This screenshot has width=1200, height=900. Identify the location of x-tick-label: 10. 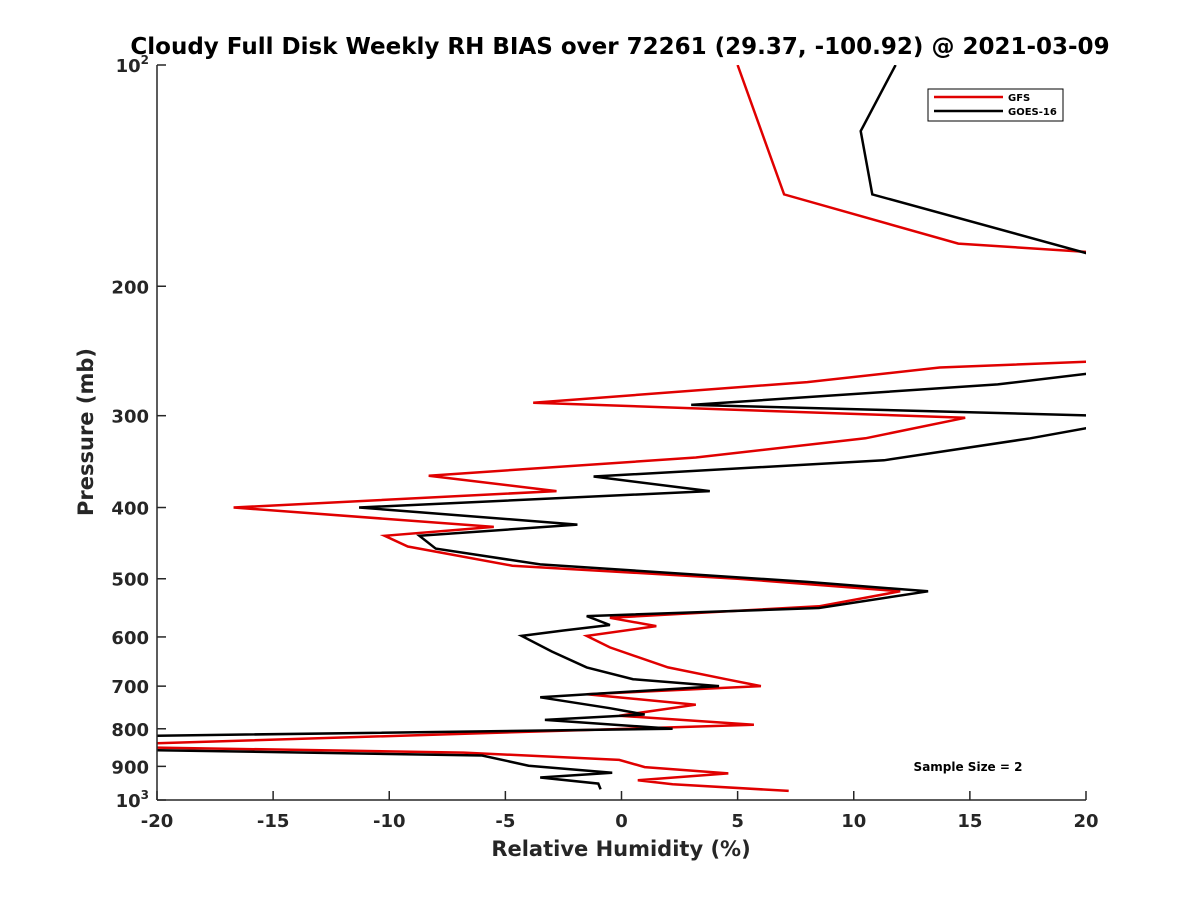
(853, 821).